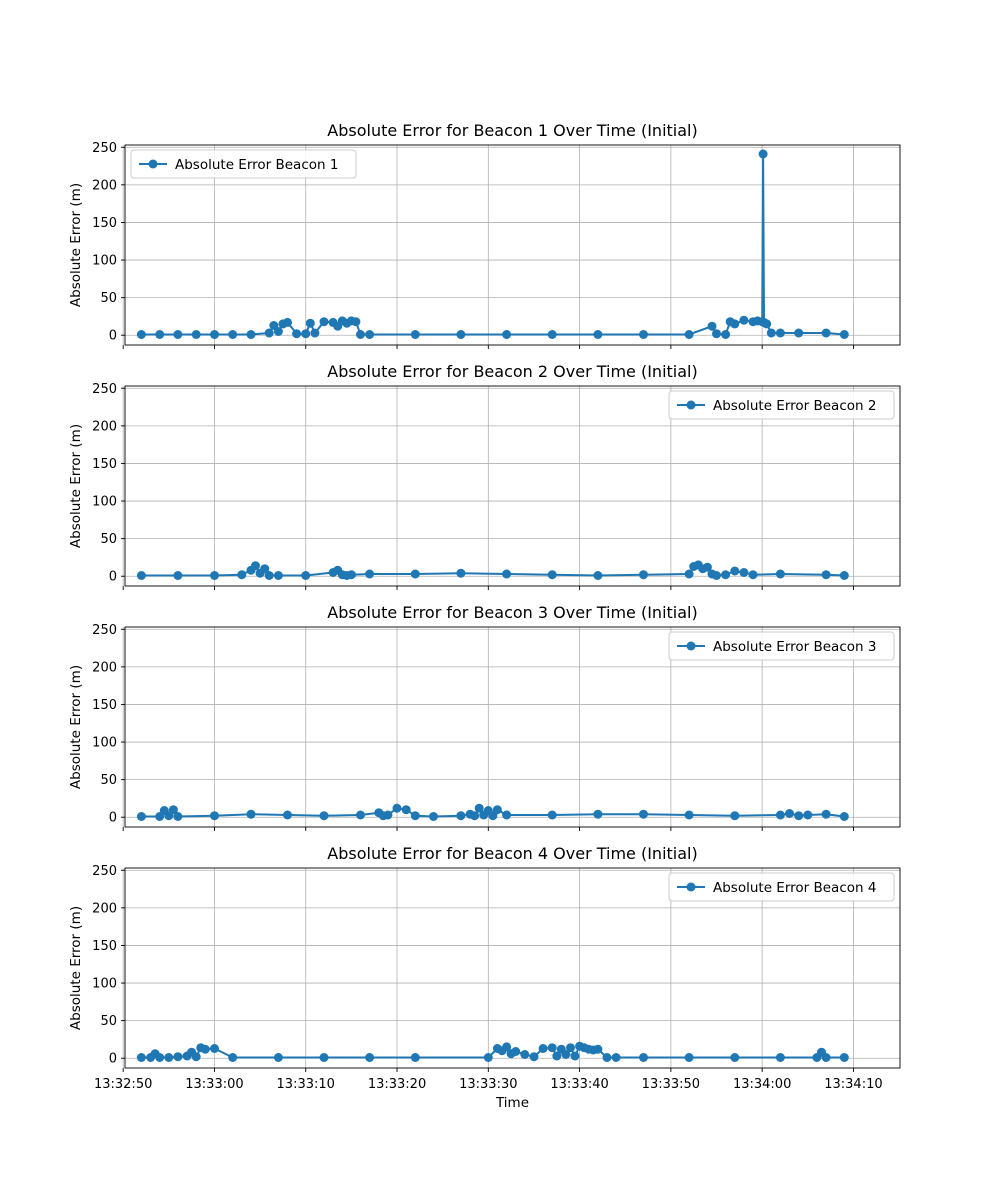  Describe the element at coordinates (794, 647) in the screenshot. I see `legend-label: Absolute Error Beacon 3` at that location.